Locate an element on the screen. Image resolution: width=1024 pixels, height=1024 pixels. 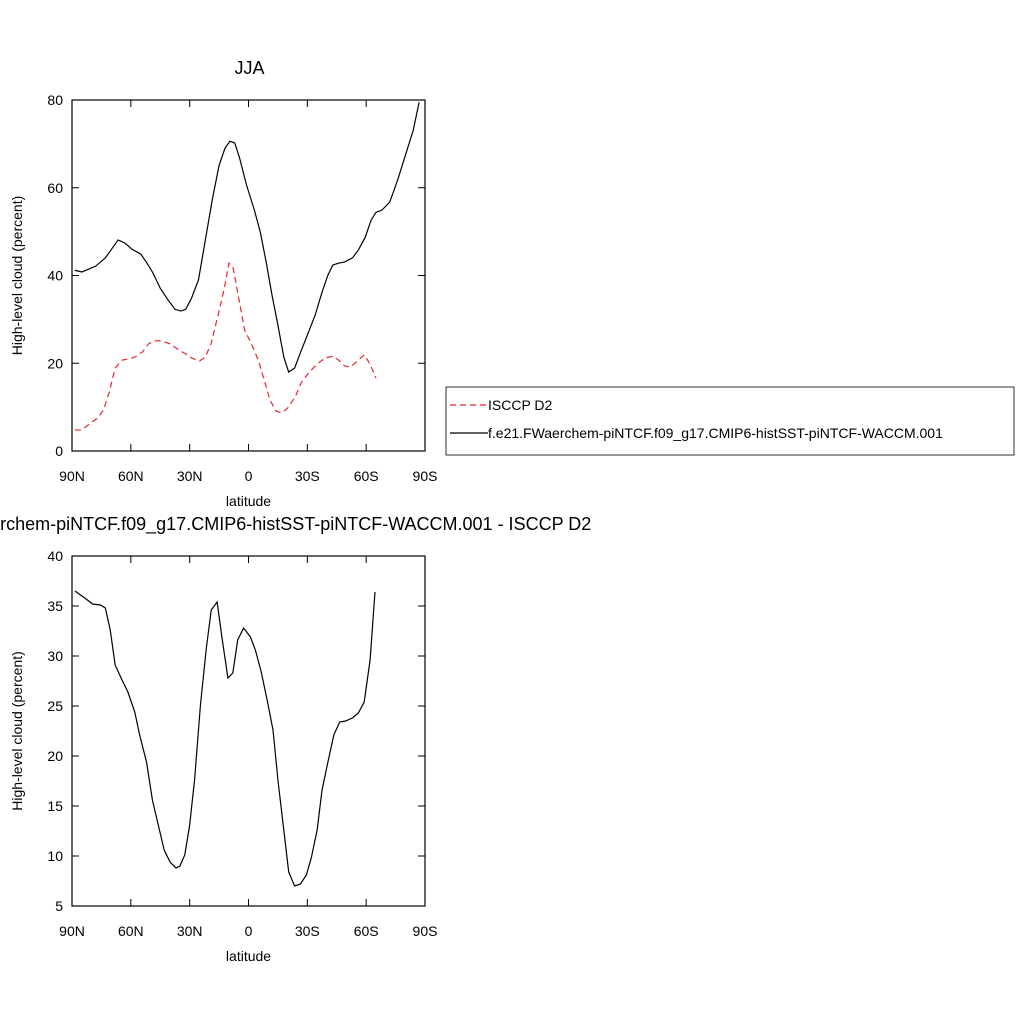
y-tick-label: 0 is located at coordinates (59, 451).